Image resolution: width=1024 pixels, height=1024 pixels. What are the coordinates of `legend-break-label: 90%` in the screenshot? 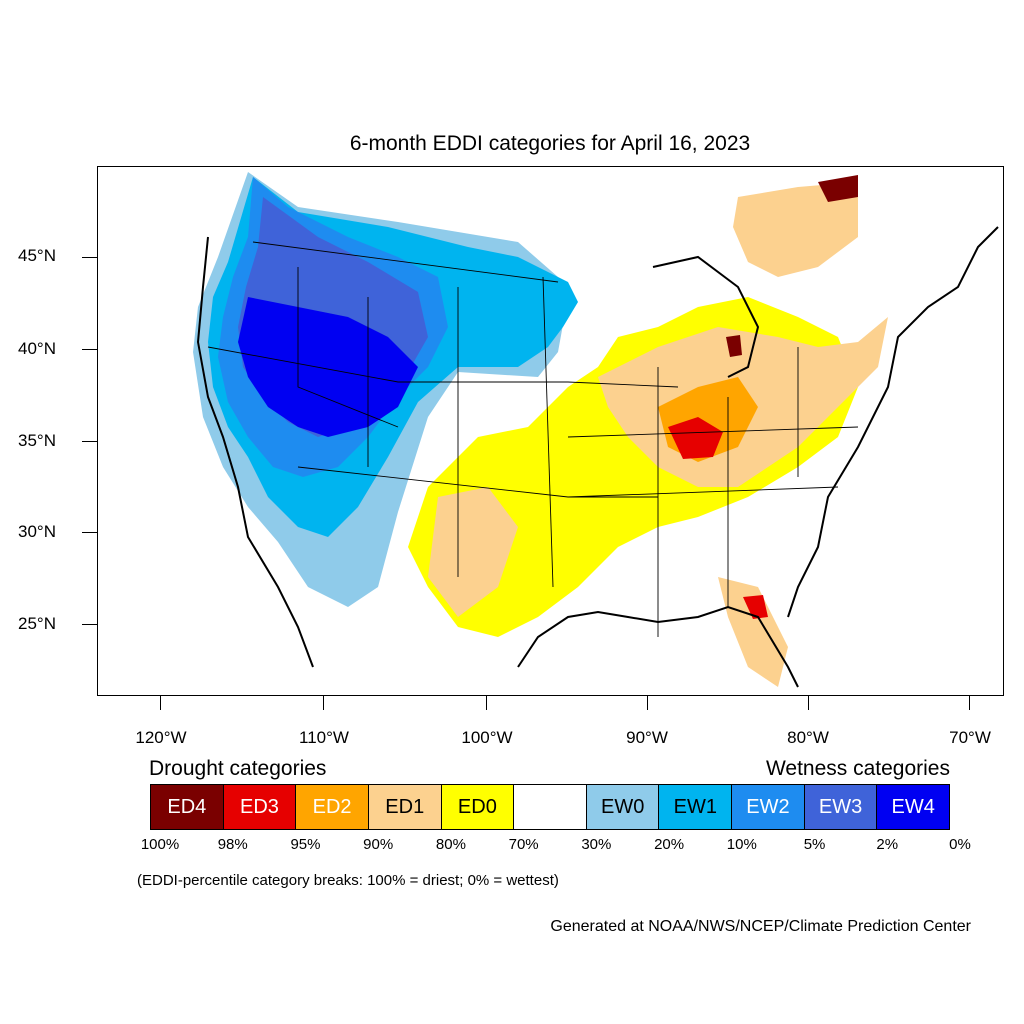 It's located at (378, 844).